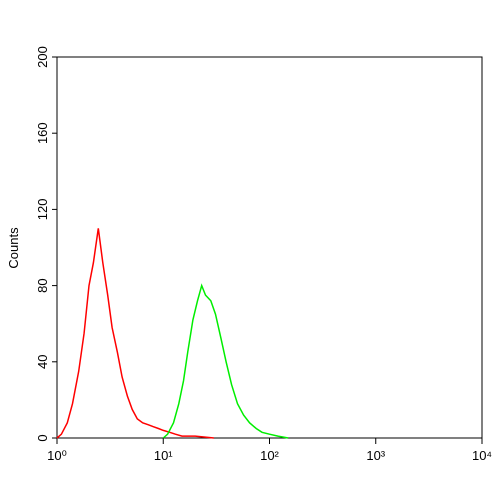  Describe the element at coordinates (482, 455) in the screenshot. I see `x-tick-label: 10⁴` at that location.